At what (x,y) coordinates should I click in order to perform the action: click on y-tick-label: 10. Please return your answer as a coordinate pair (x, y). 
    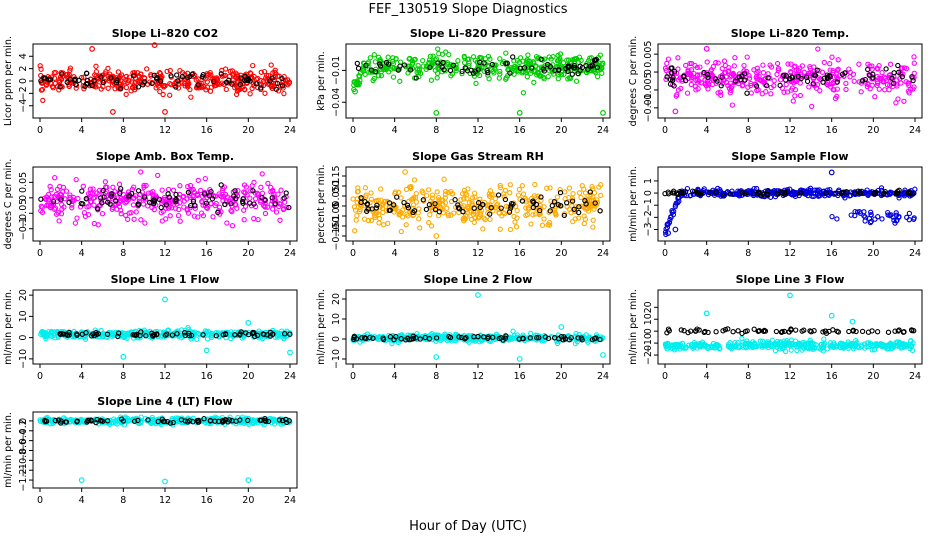
    Looking at the image, I should click on (648, 319).